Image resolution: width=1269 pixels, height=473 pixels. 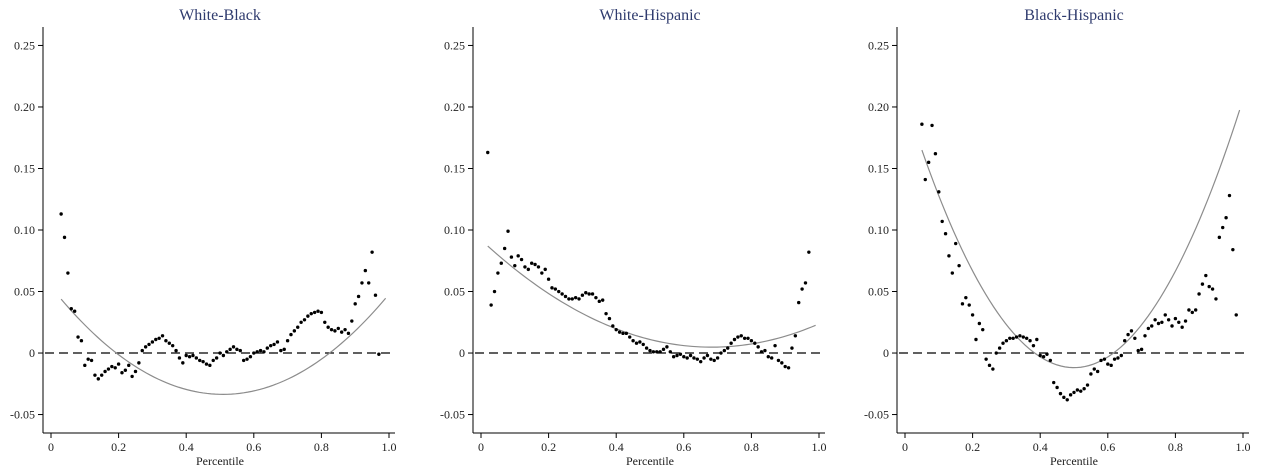 I want to click on x-tick-label: 0.8, so click(x=1175, y=447).